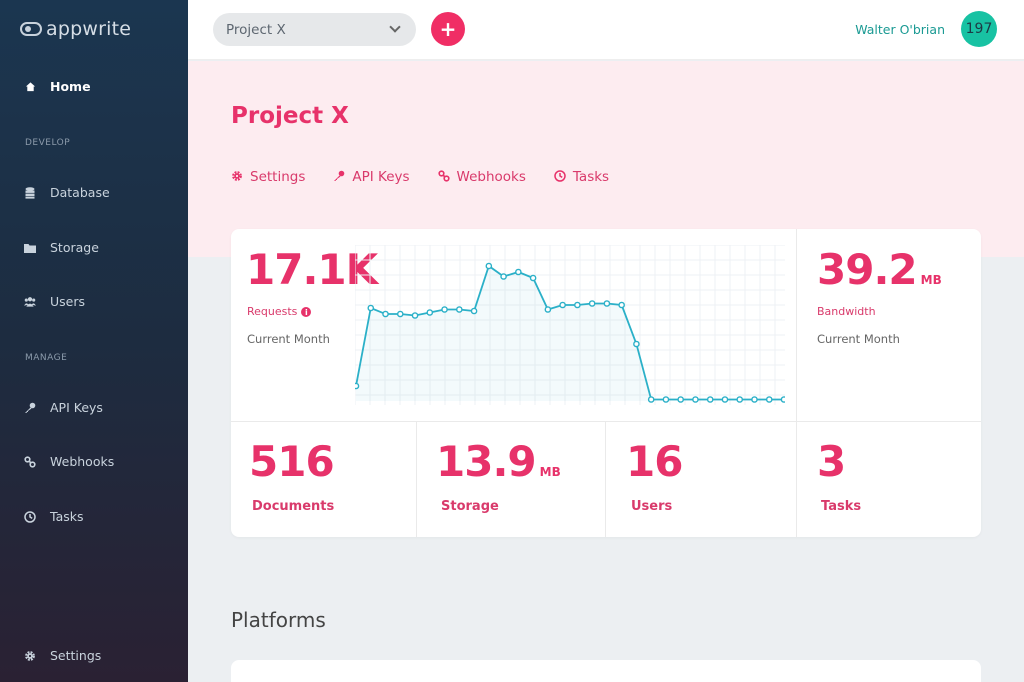  Describe the element at coordinates (395, 27) in the screenshot. I see `chevron-down-icon` at that location.